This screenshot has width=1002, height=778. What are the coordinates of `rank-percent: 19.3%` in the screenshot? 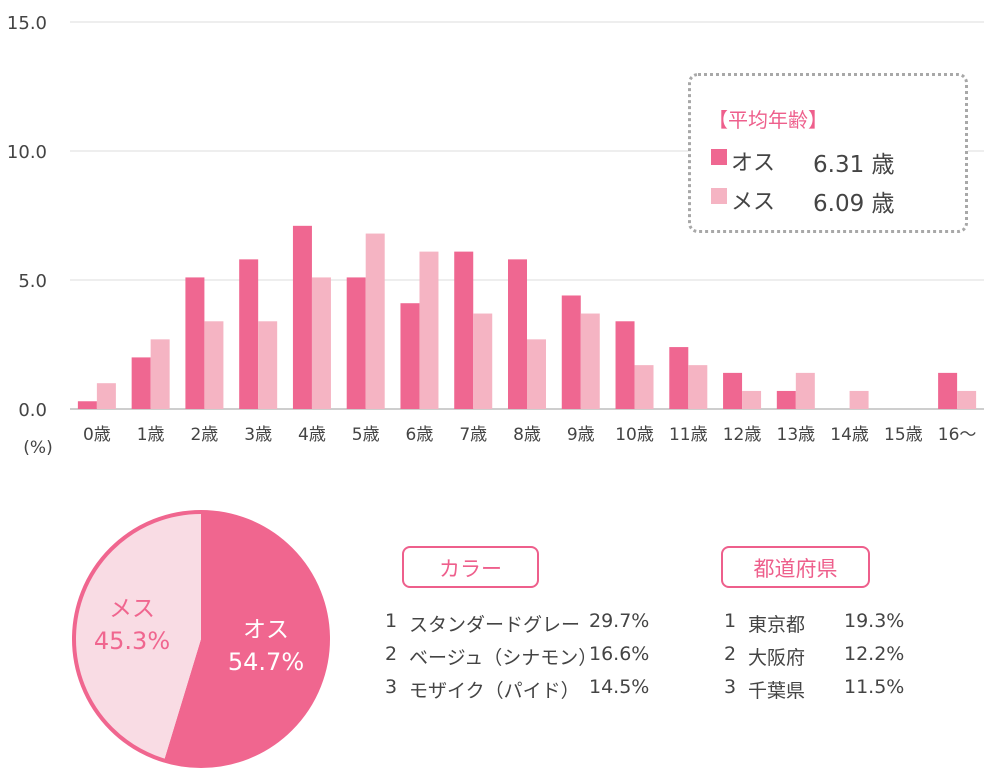 It's located at (874, 621).